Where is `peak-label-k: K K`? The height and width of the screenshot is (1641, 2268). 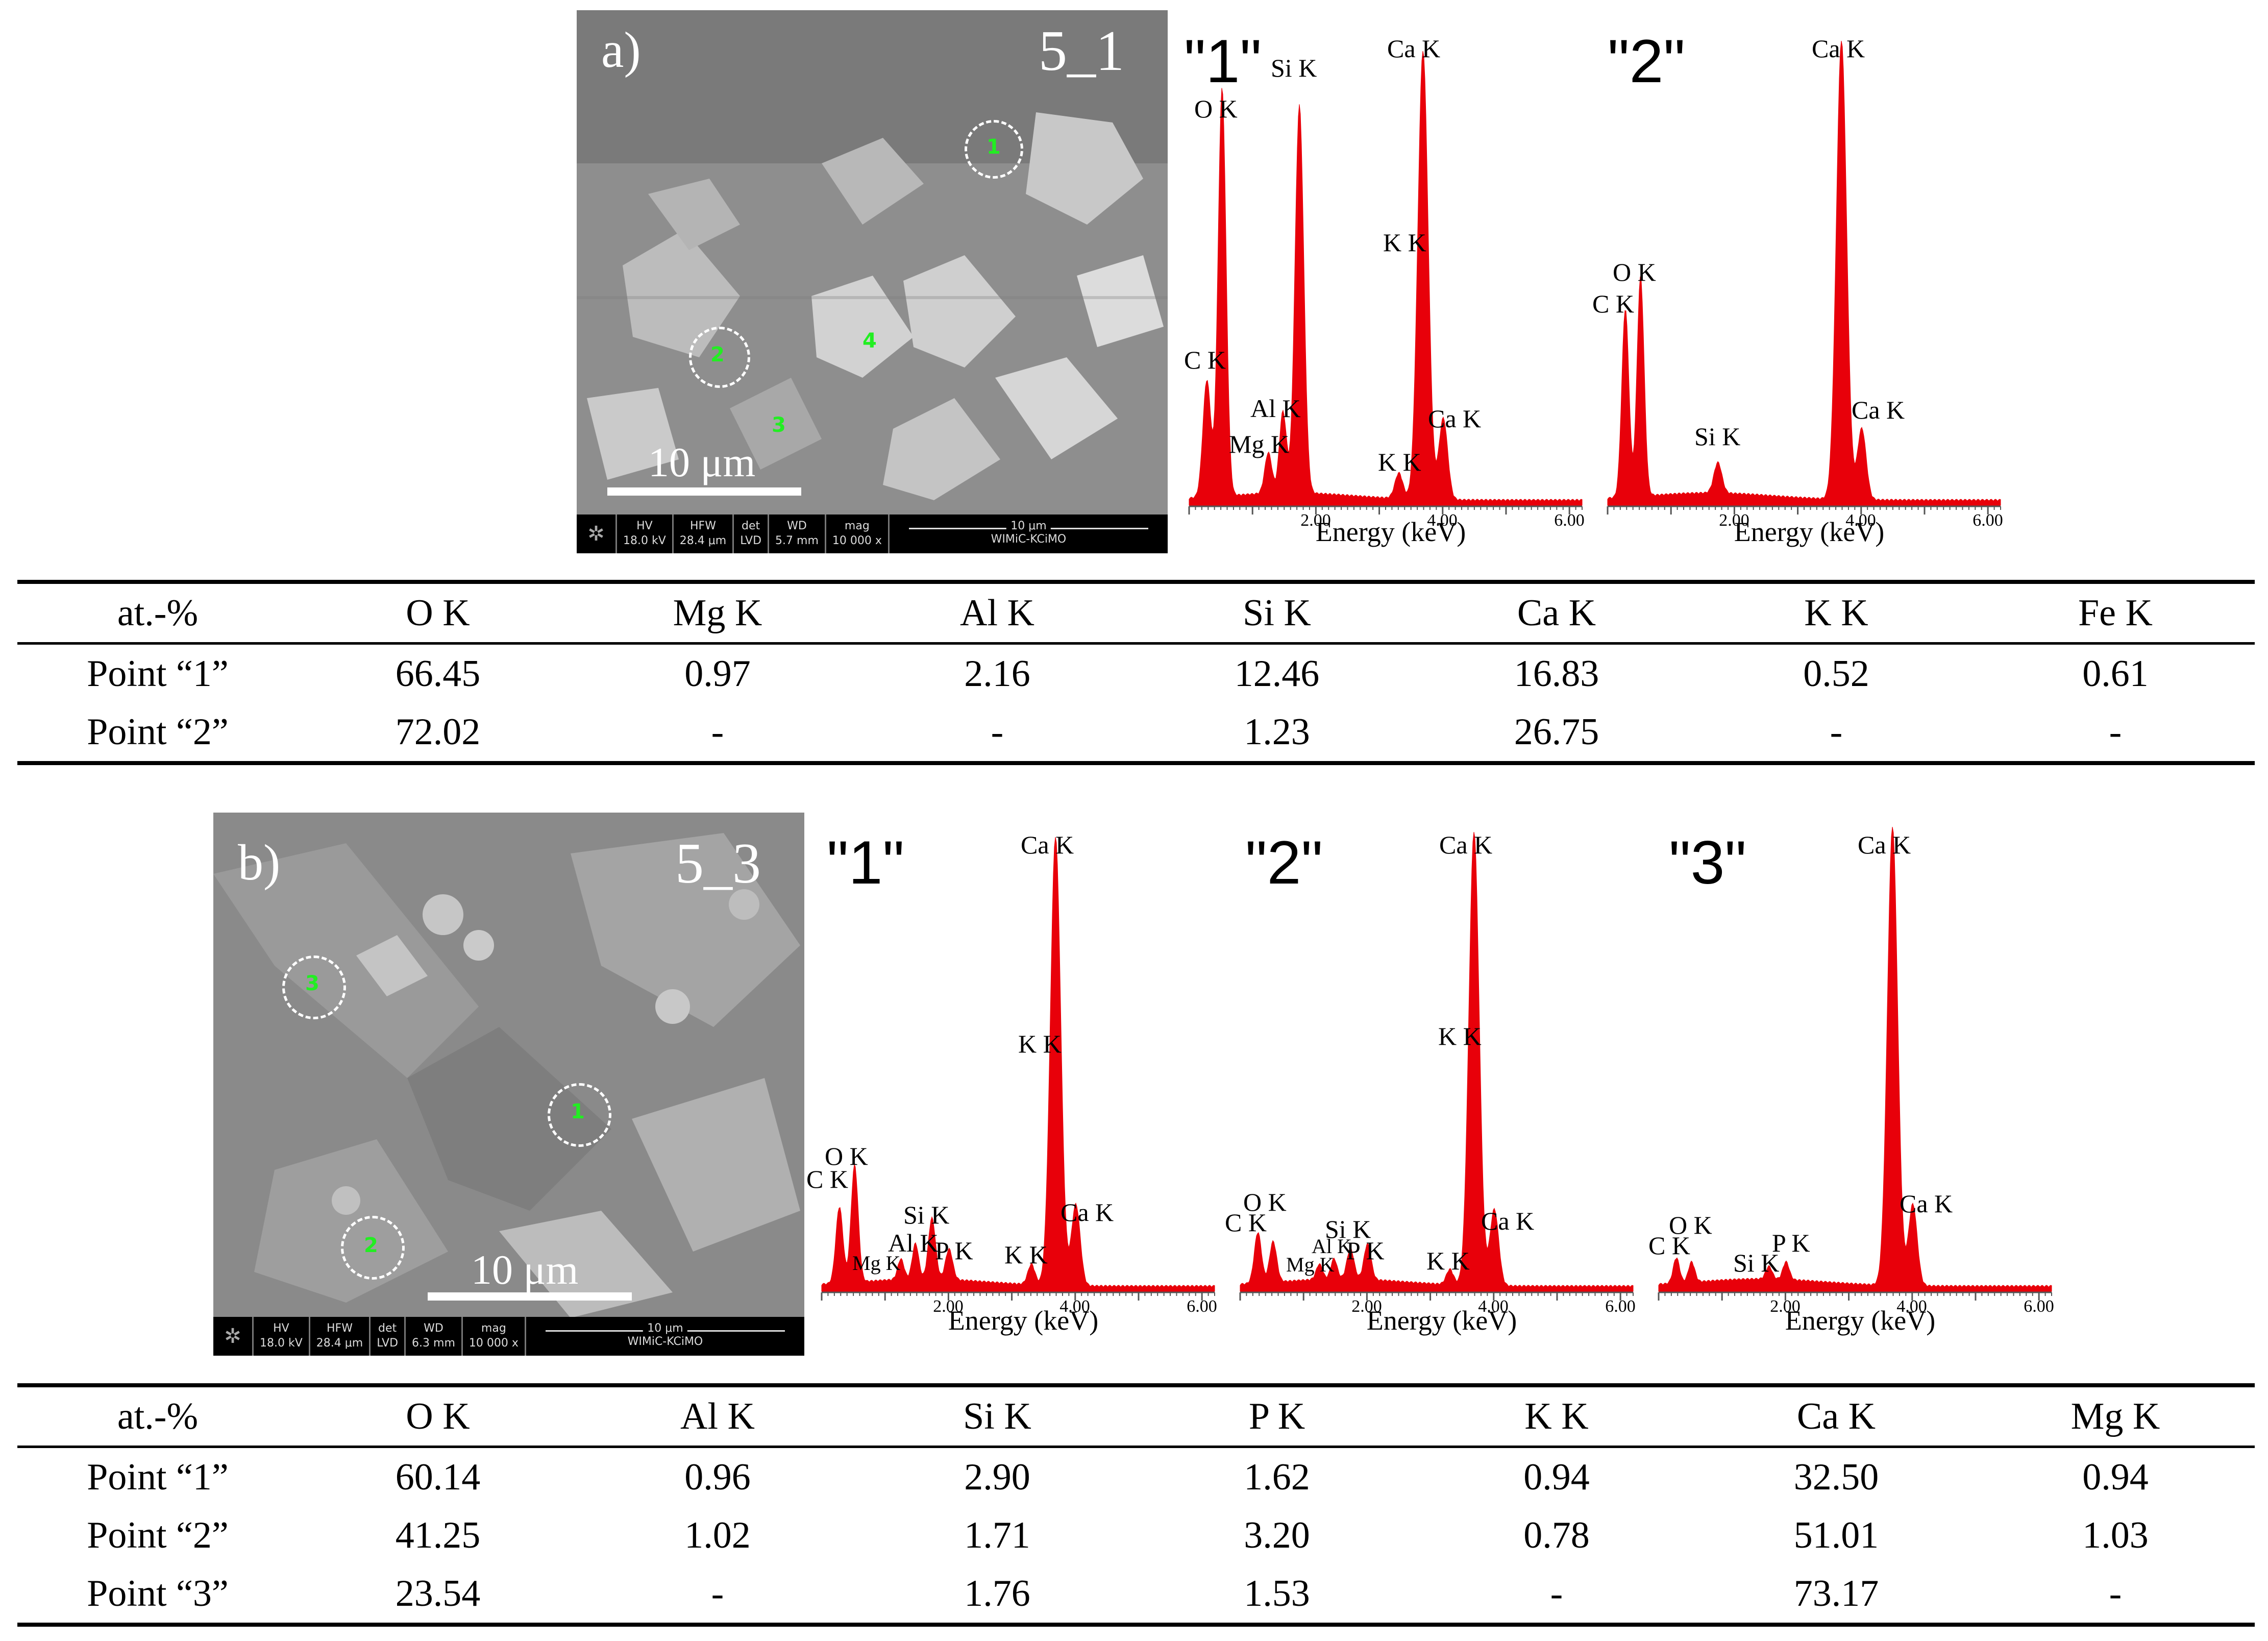
peak-label-k: K K is located at coordinates (1460, 1036).